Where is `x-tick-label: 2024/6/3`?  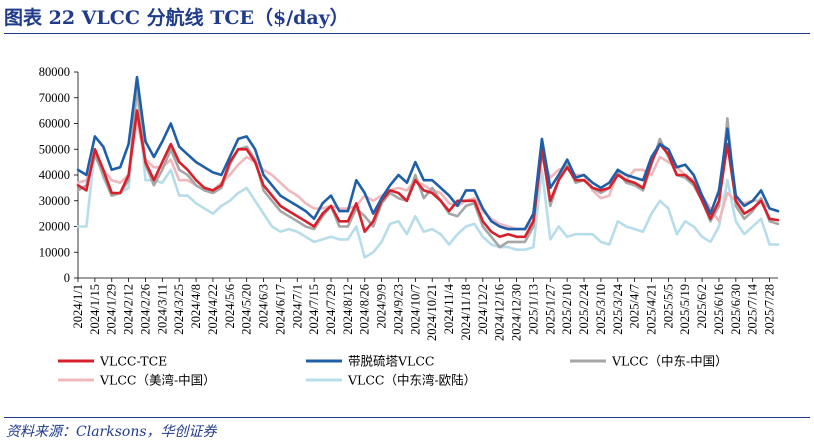
x-tick-label: 2024/6/3 is located at coordinates (264, 306).